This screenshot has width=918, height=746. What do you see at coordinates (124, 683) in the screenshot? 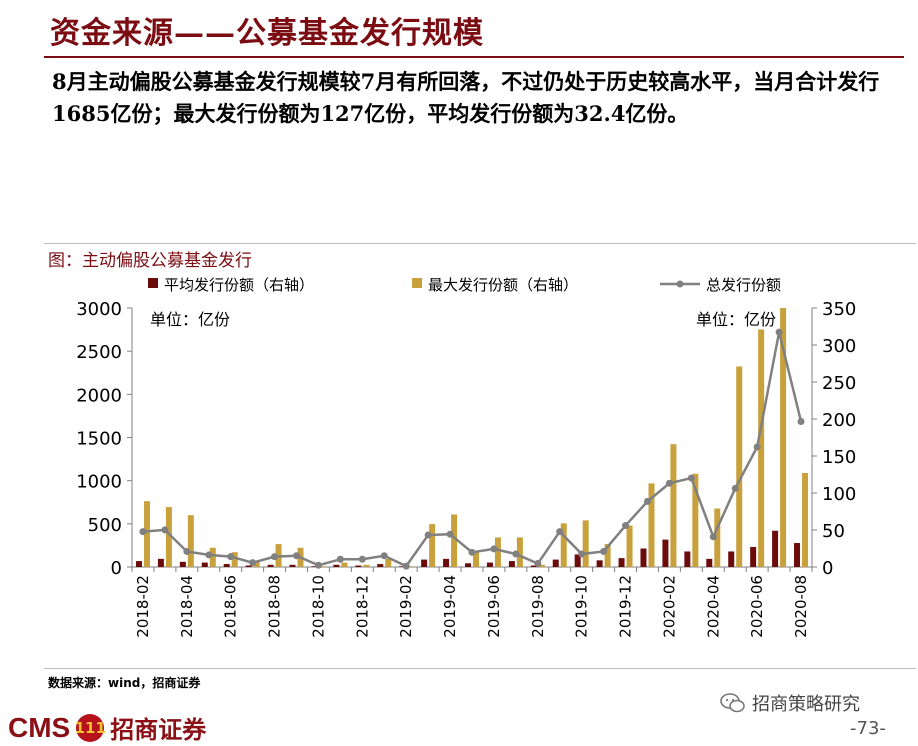
I see `data-source: 数据来源：wind，招商证券` at bounding box center [124, 683].